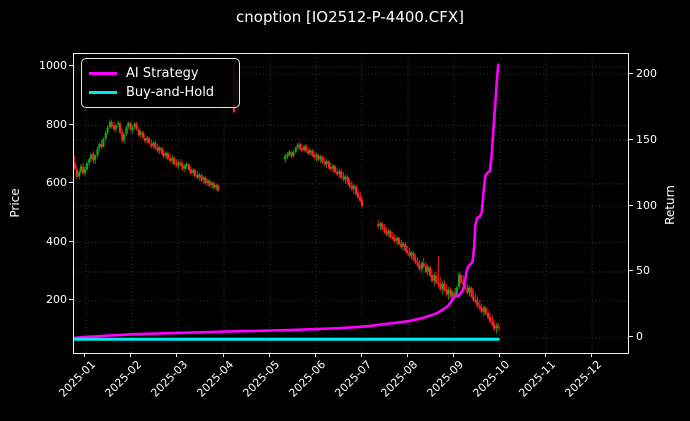  I want to click on x-tick-label: 2025-02, so click(123, 379).